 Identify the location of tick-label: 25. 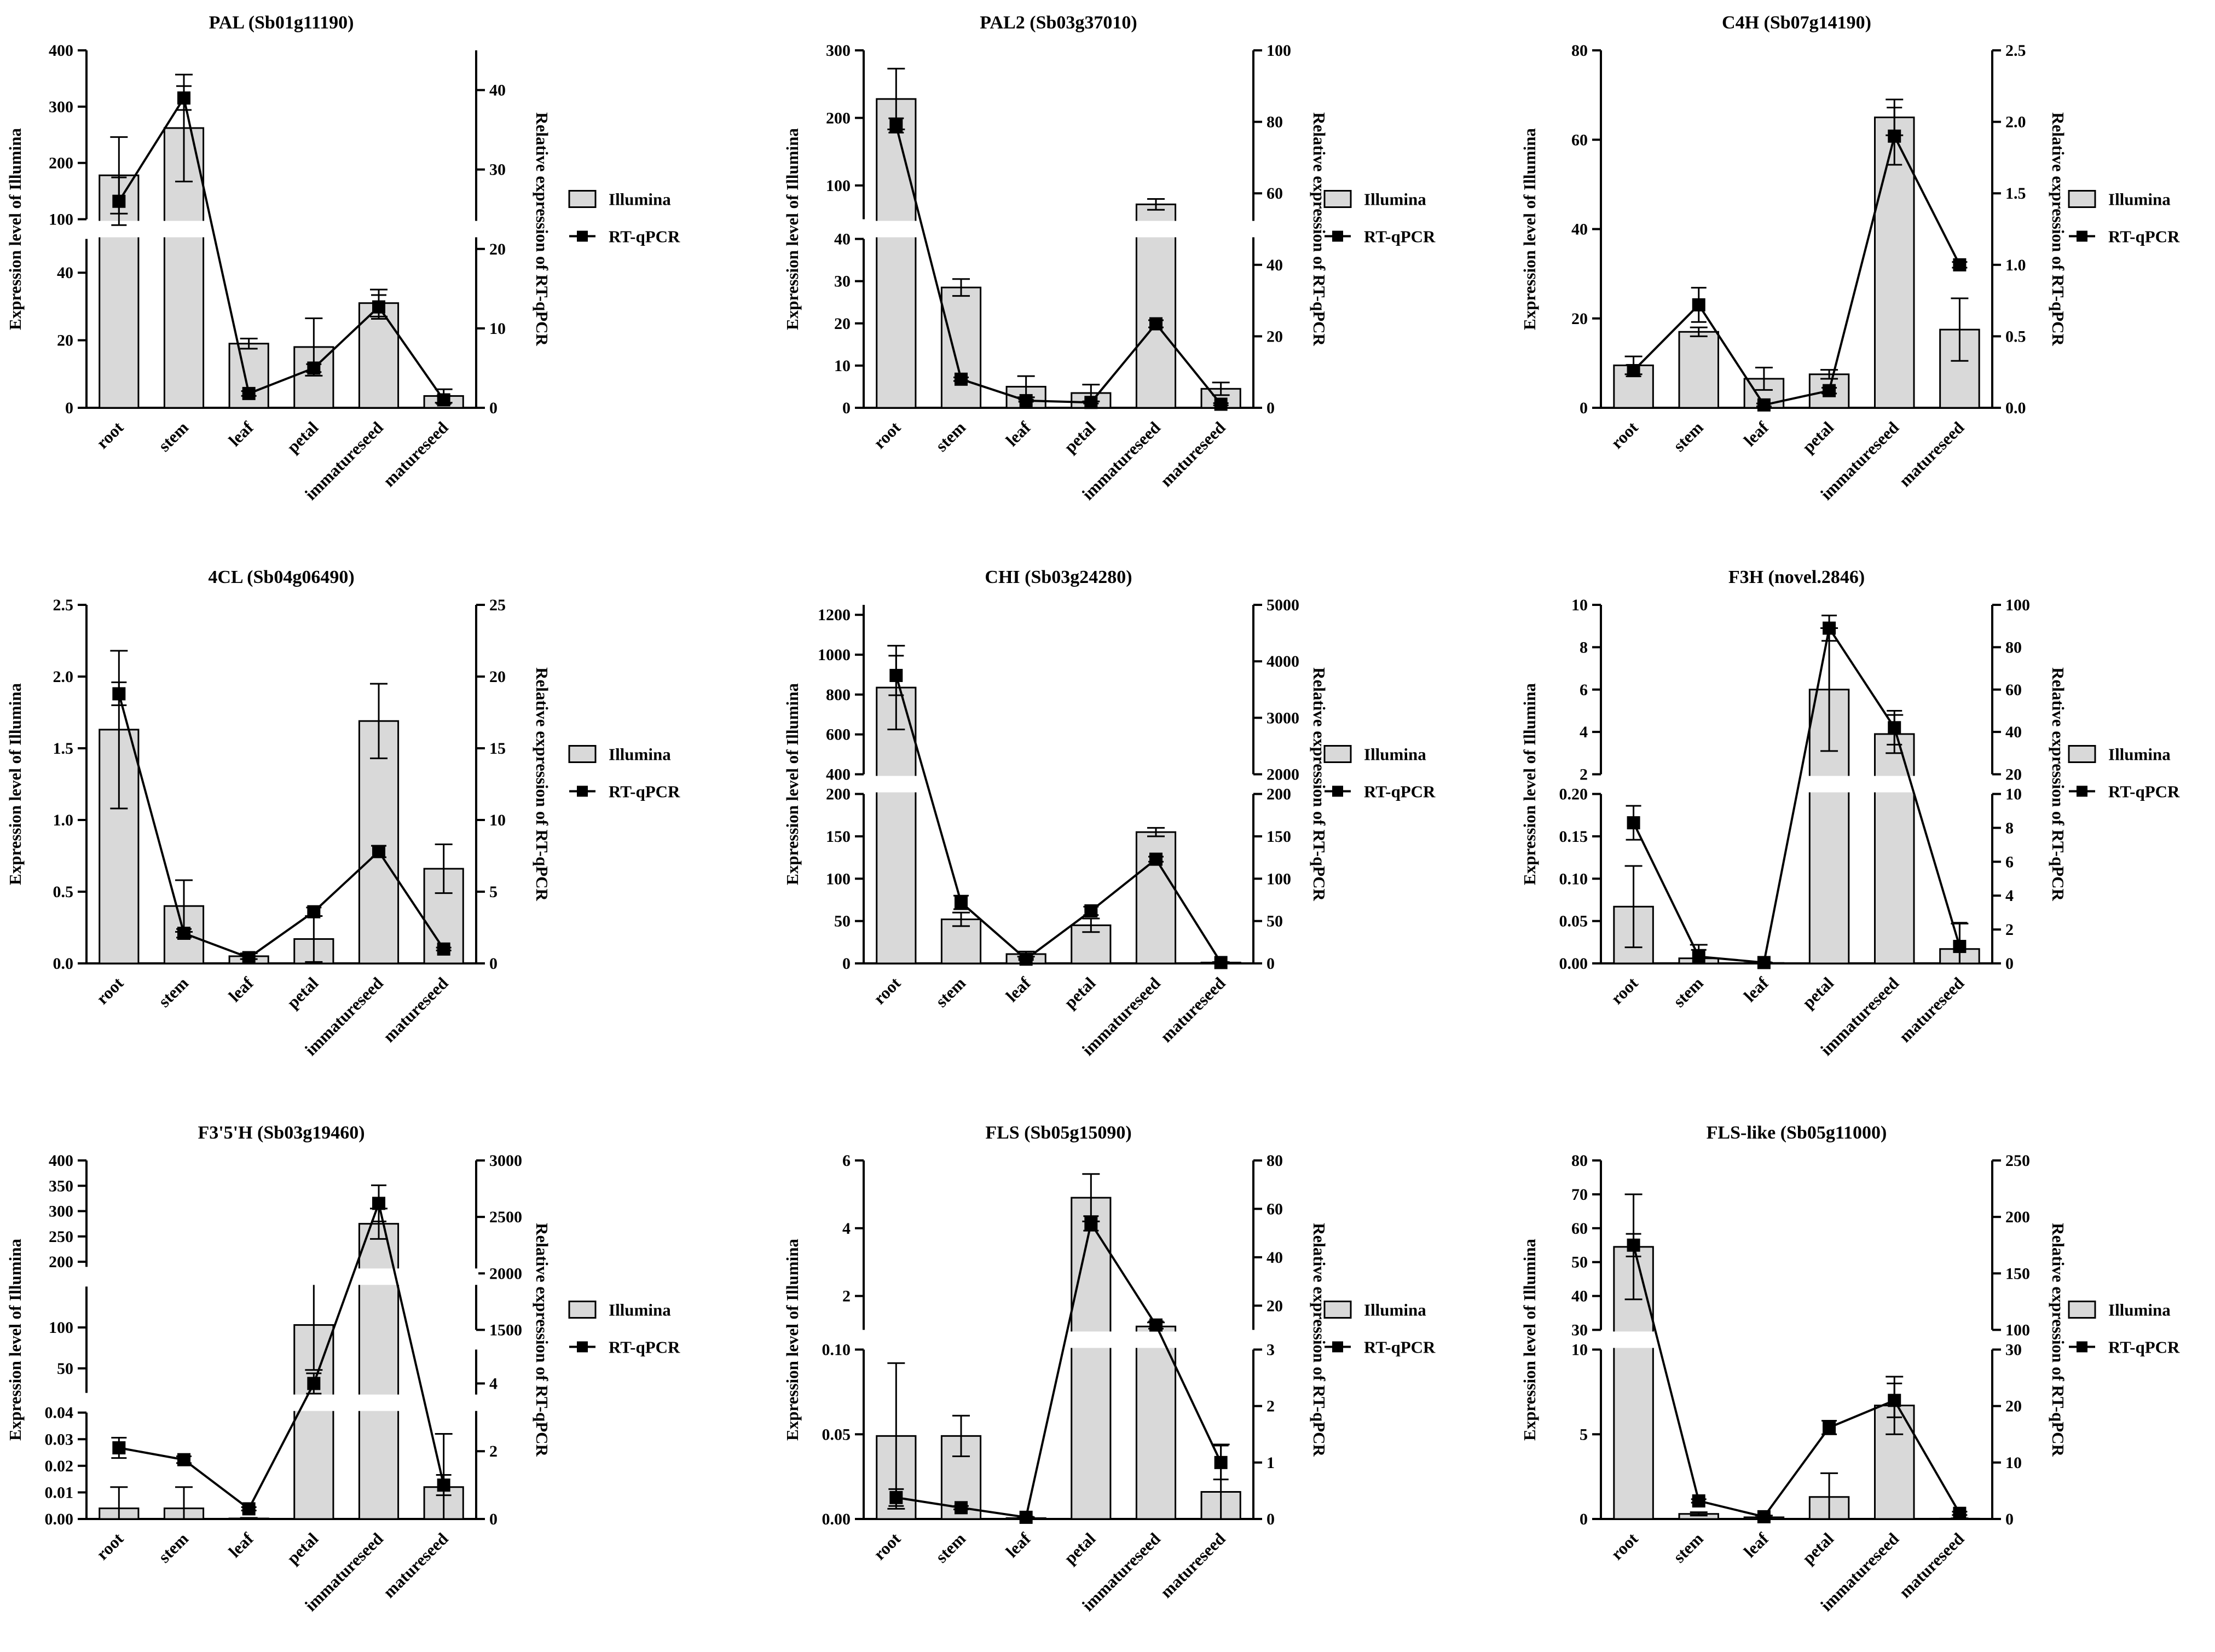
(498, 605).